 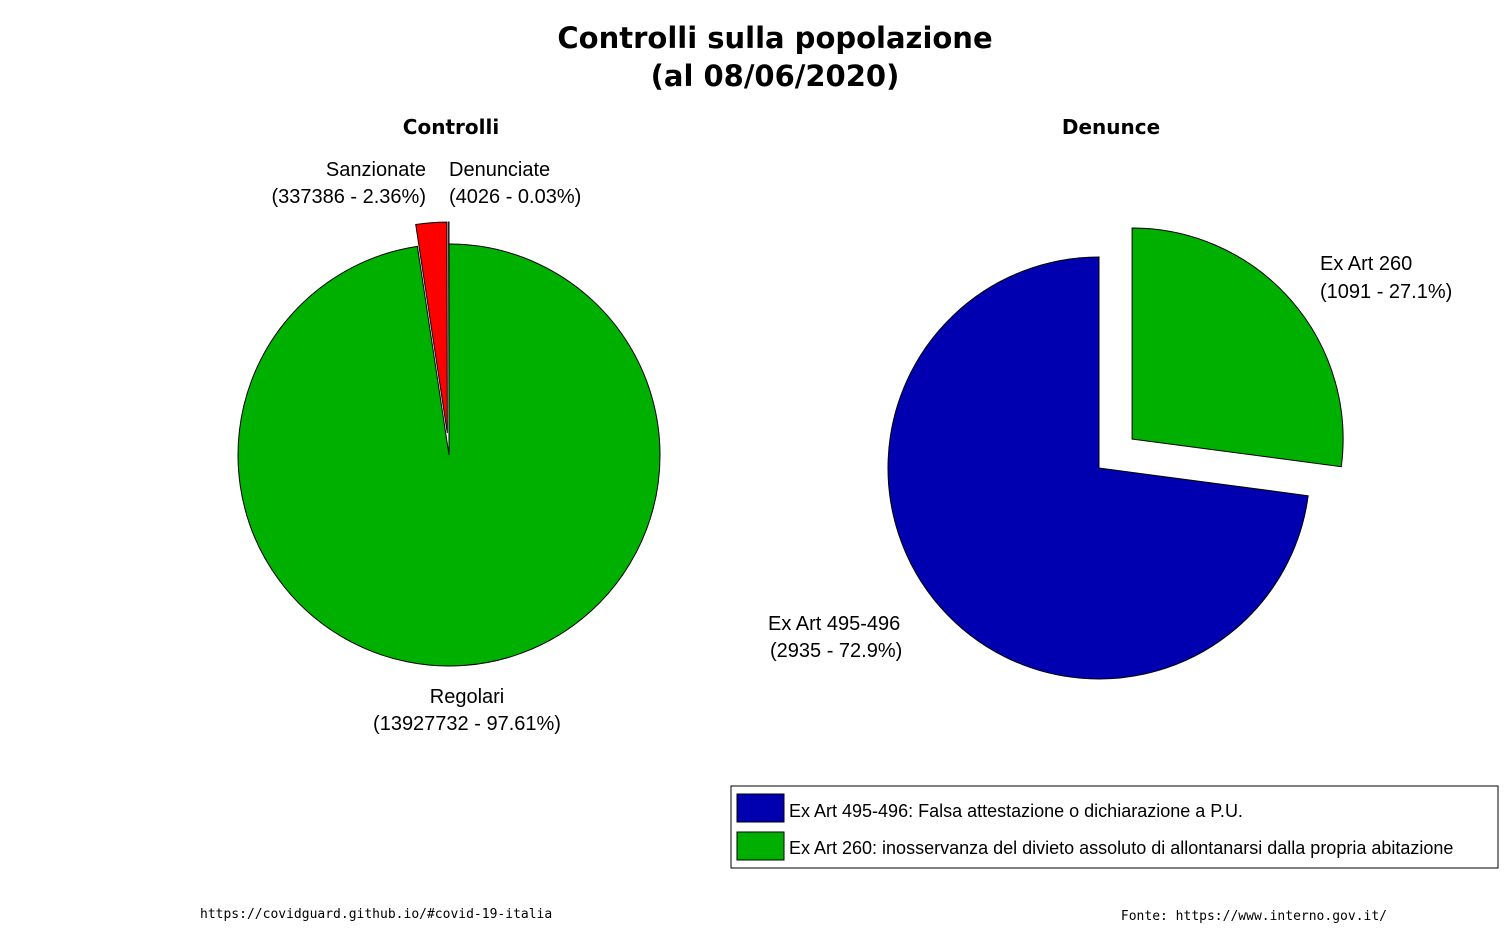 What do you see at coordinates (836, 651) in the screenshot?
I see `slice-label-art495-value: (2935 - 72.9%)` at bounding box center [836, 651].